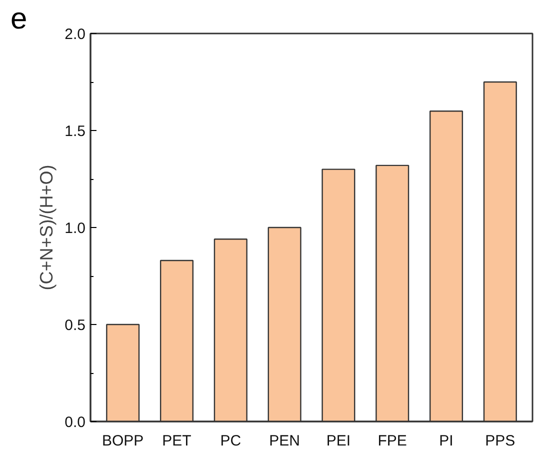 The height and width of the screenshot is (461, 547). I want to click on x-tick-label: PC, so click(231, 441).